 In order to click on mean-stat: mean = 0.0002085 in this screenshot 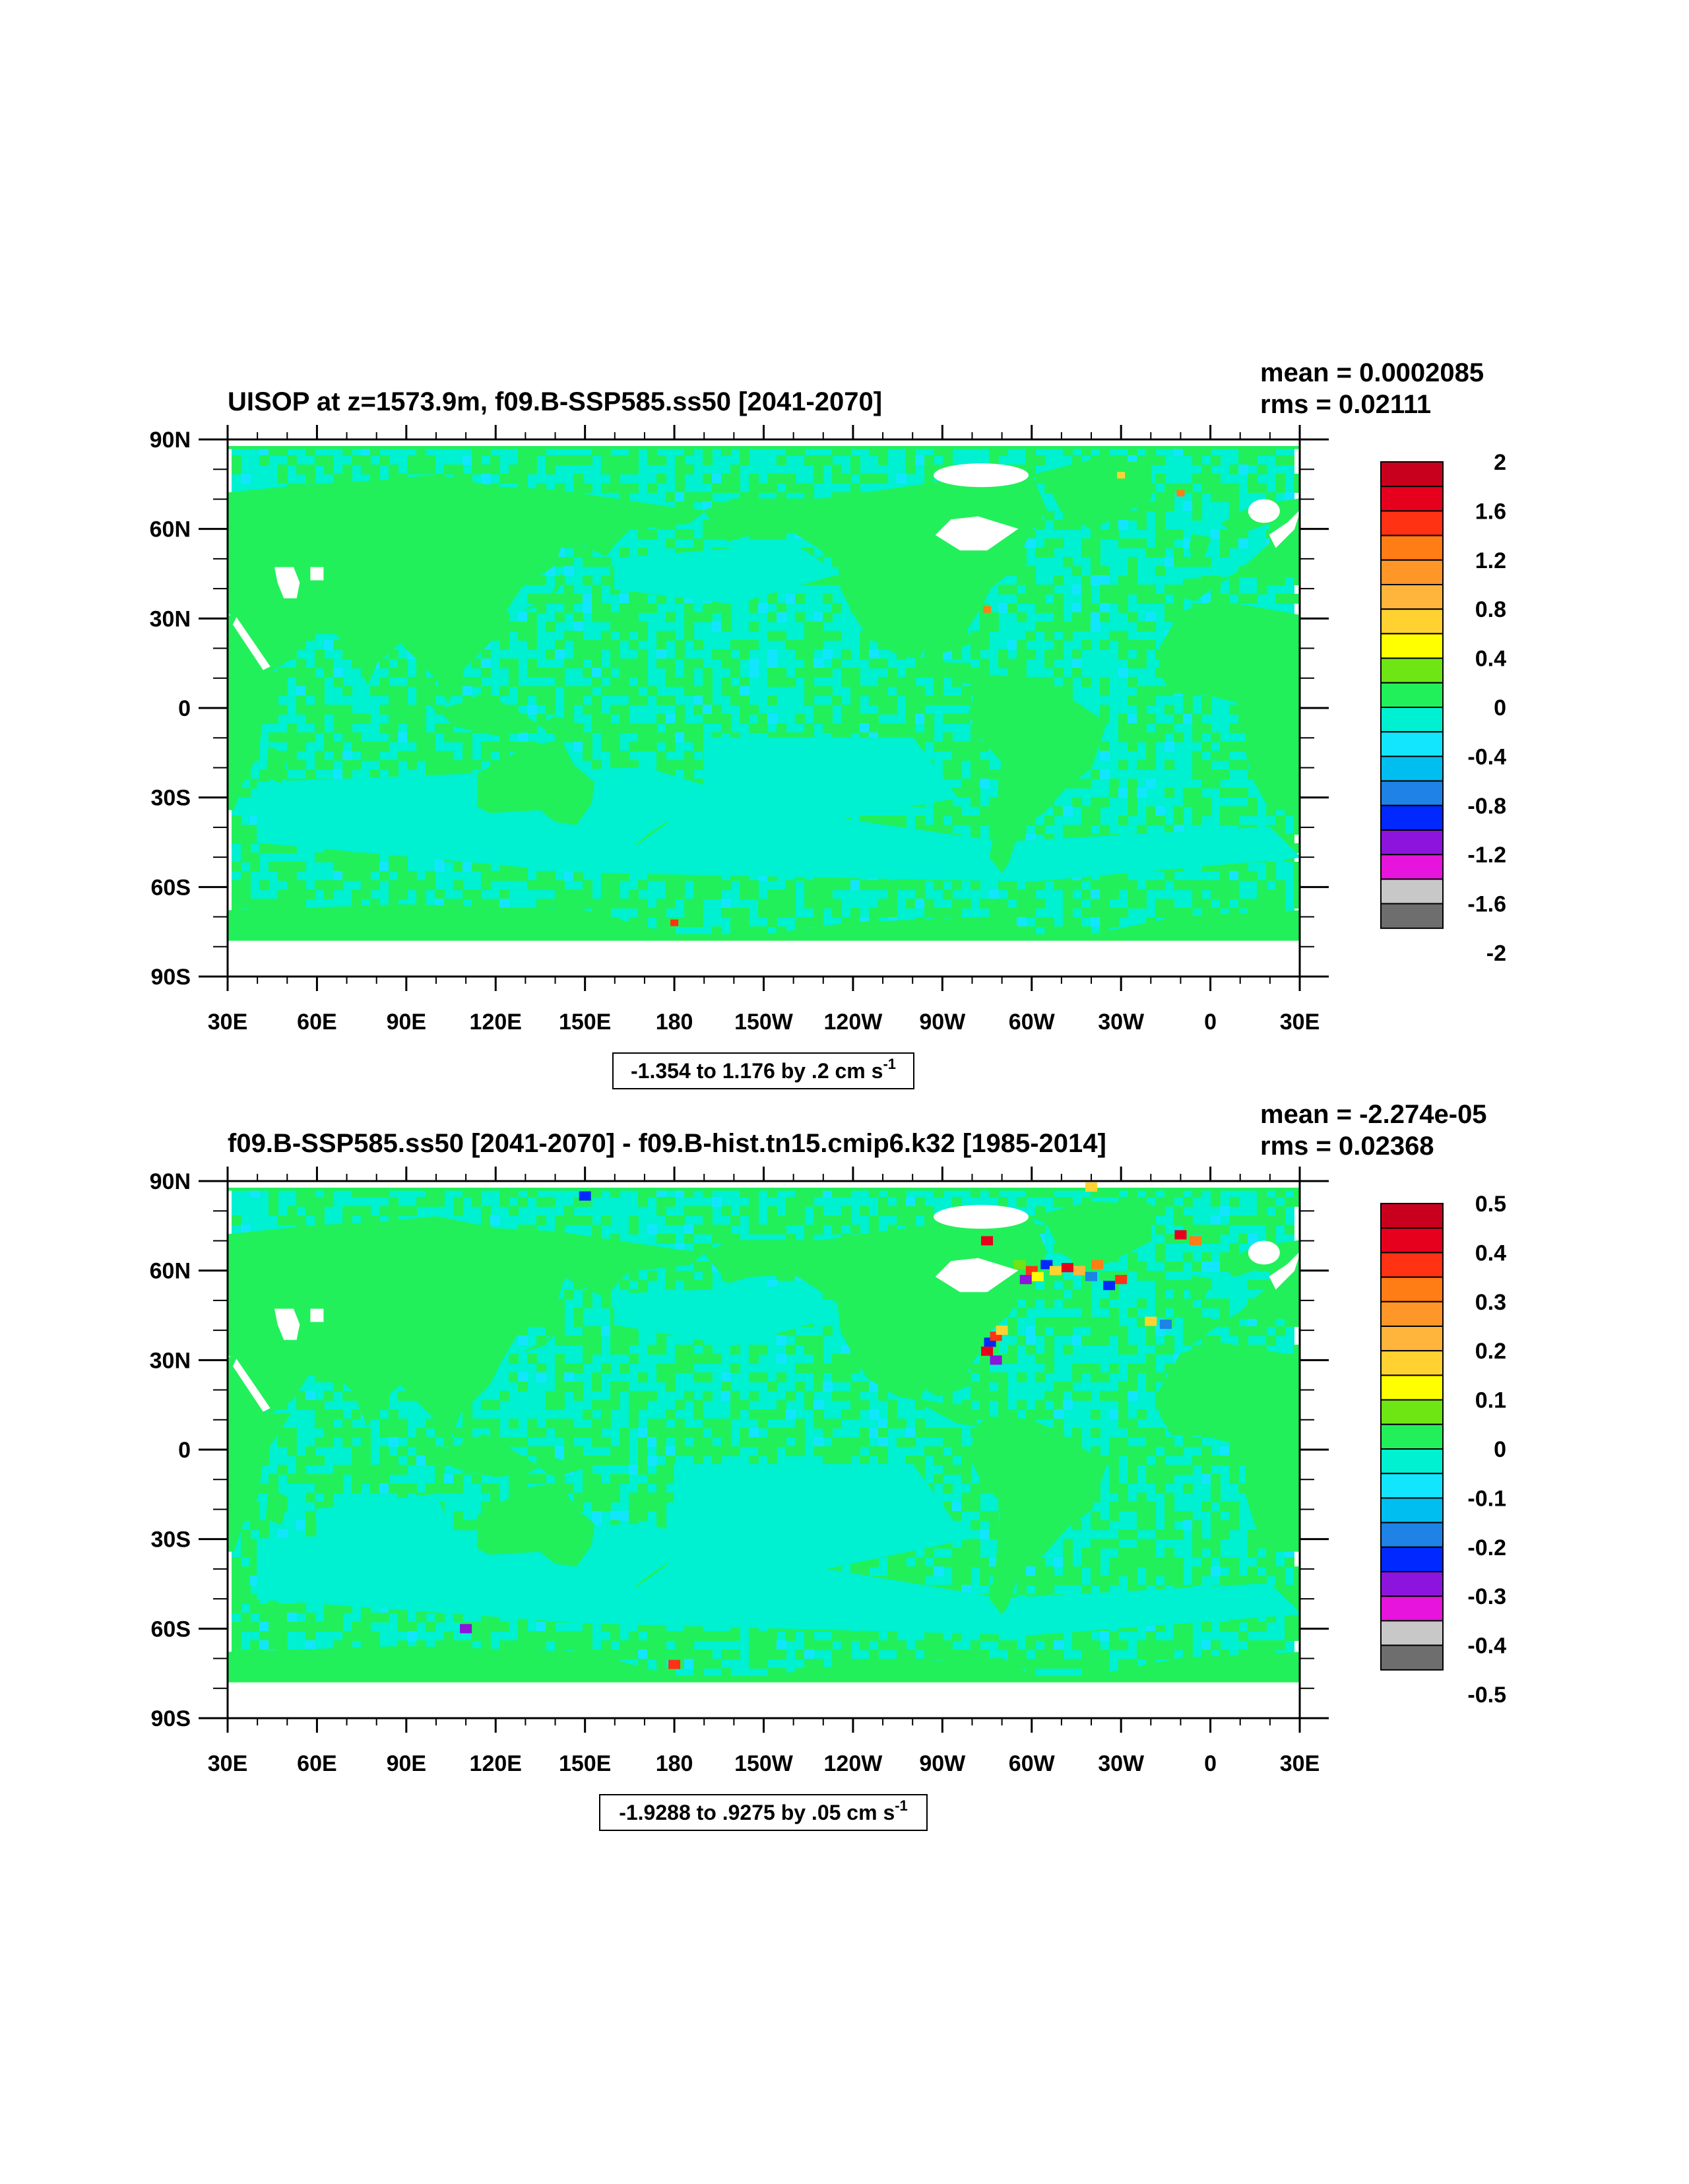, I will do `click(1372, 372)`.